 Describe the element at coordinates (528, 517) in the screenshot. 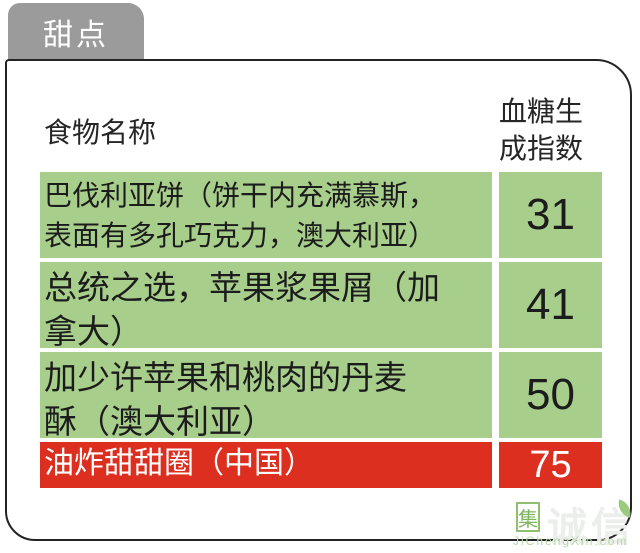

I see `watermark-badge: 集` at that location.